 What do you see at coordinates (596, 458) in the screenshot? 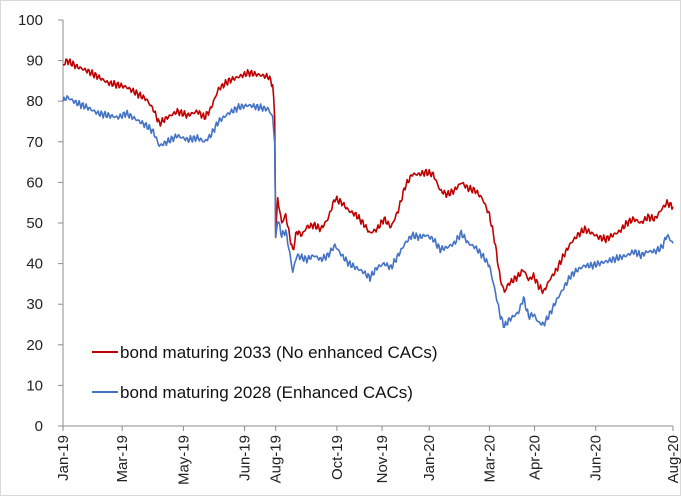
I see `x-tick-label: Jun-20` at bounding box center [596, 458].